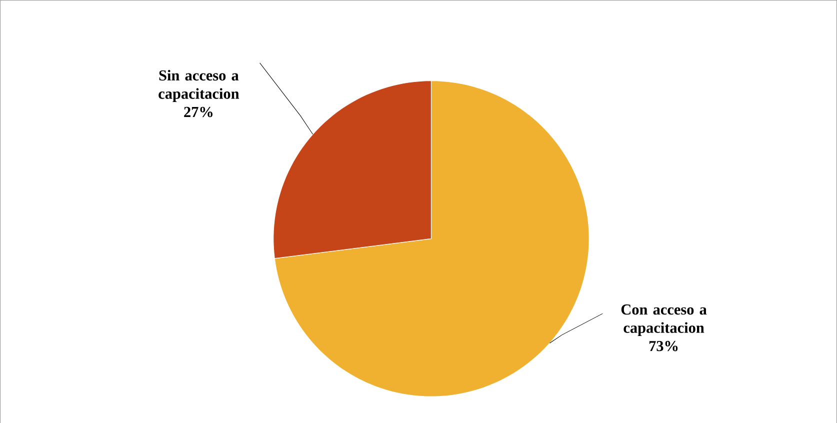 The height and width of the screenshot is (423, 837). Describe the element at coordinates (663, 346) in the screenshot. I see `data-label: 73%` at that location.